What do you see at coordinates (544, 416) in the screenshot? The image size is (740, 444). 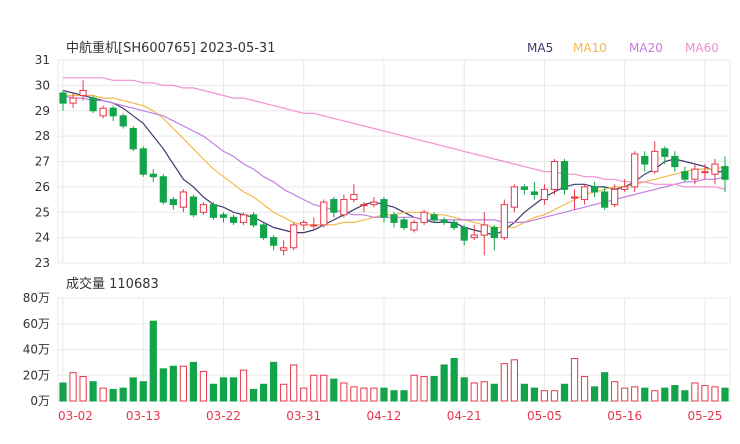 I see `date-tick-label: 05-05` at bounding box center [544, 416].